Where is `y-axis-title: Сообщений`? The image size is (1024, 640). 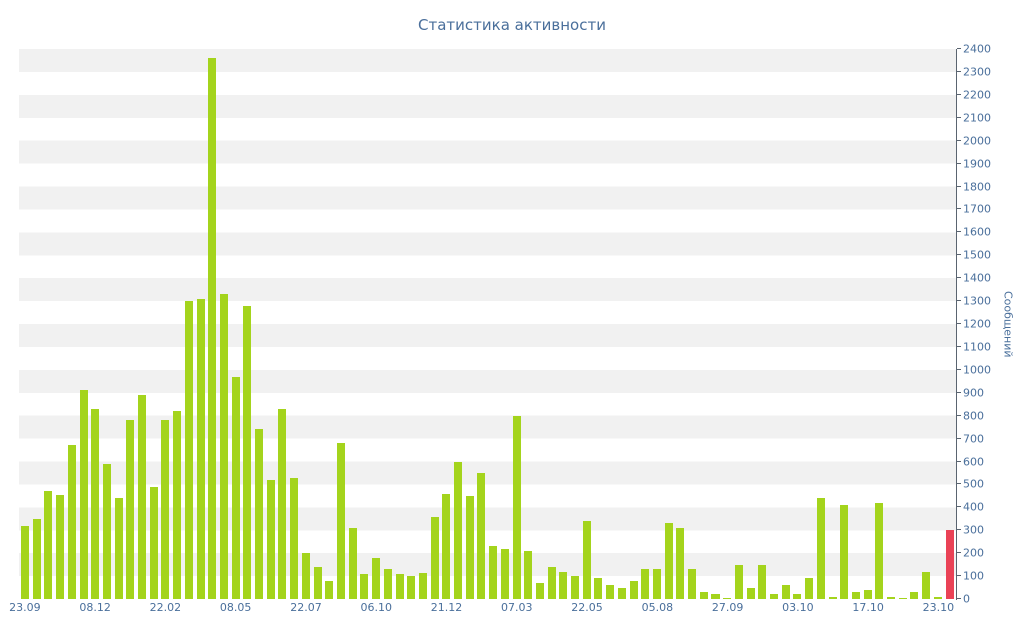
y-axis-title: Сообщений is located at coordinates (1008, 324).